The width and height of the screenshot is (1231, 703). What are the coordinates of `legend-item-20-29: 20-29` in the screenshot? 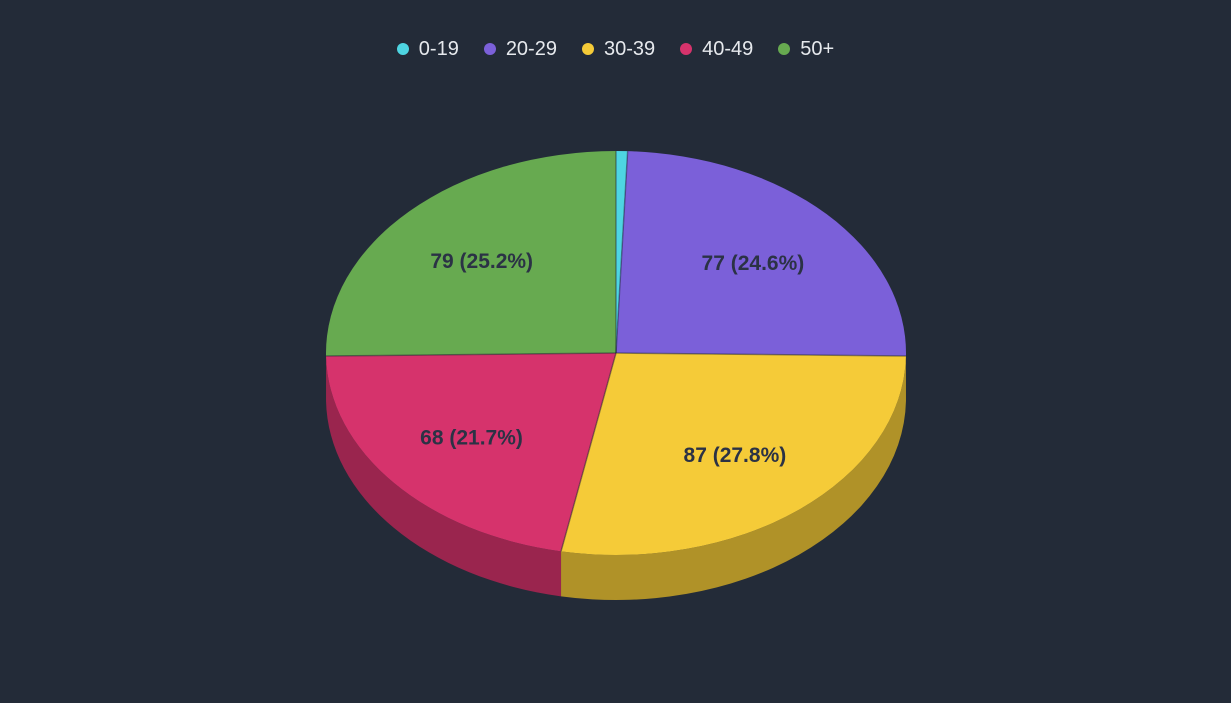 It's located at (520, 49).